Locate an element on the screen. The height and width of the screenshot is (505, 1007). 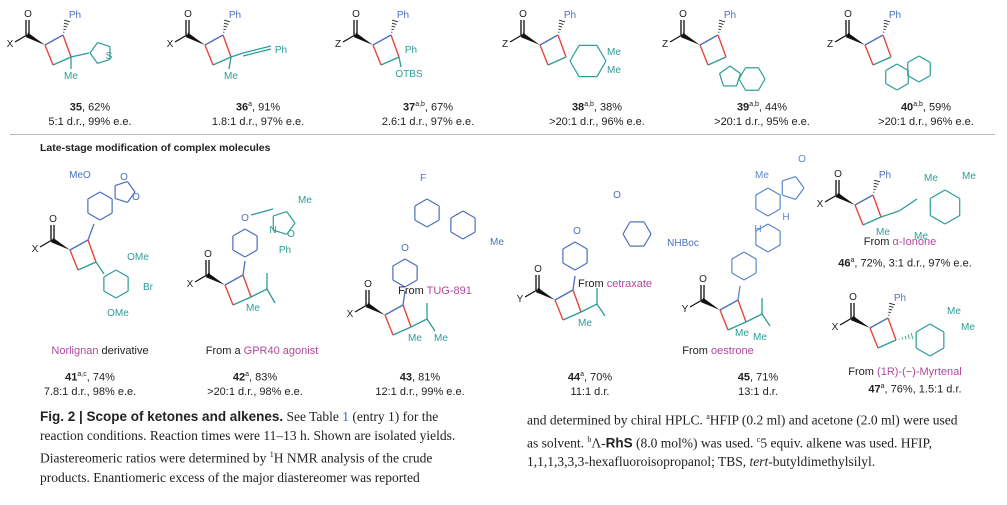
source-label-43: From TUG-891 is located at coordinates (435, 291).